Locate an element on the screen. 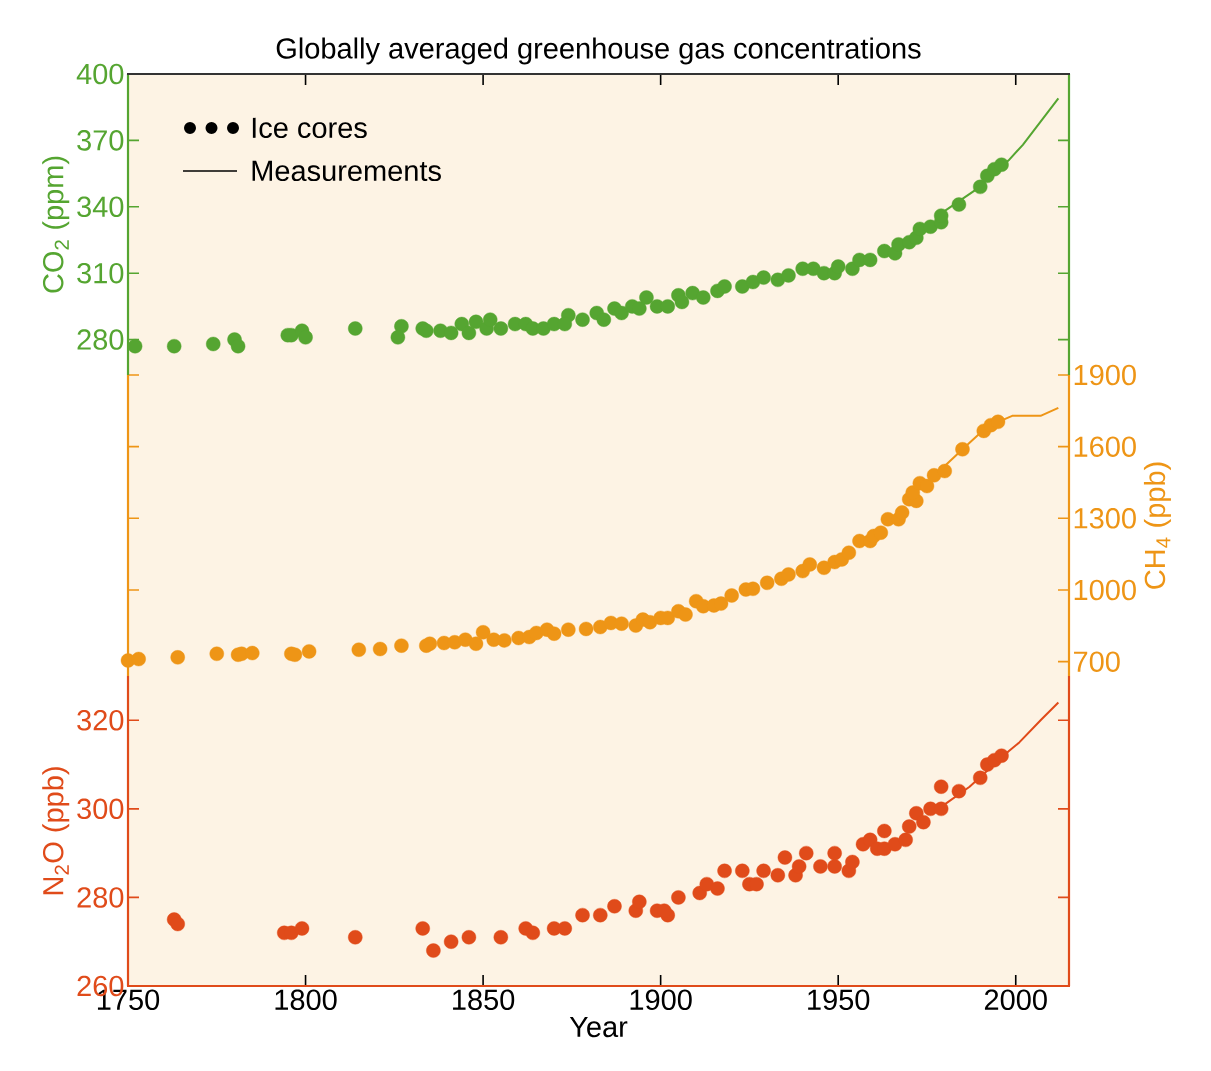  x-tick-label: 1800 is located at coordinates (306, 1000).